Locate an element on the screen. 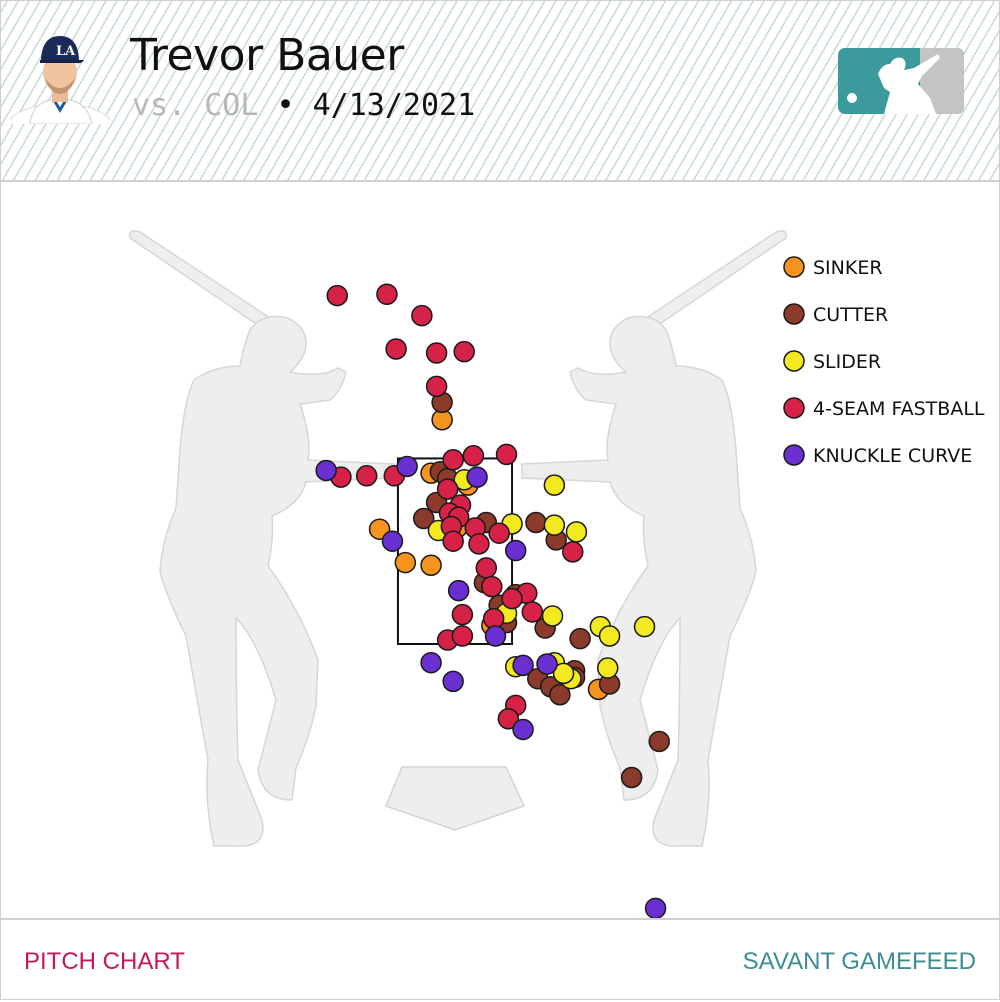  legend-marker-cutter is located at coordinates (794, 314).